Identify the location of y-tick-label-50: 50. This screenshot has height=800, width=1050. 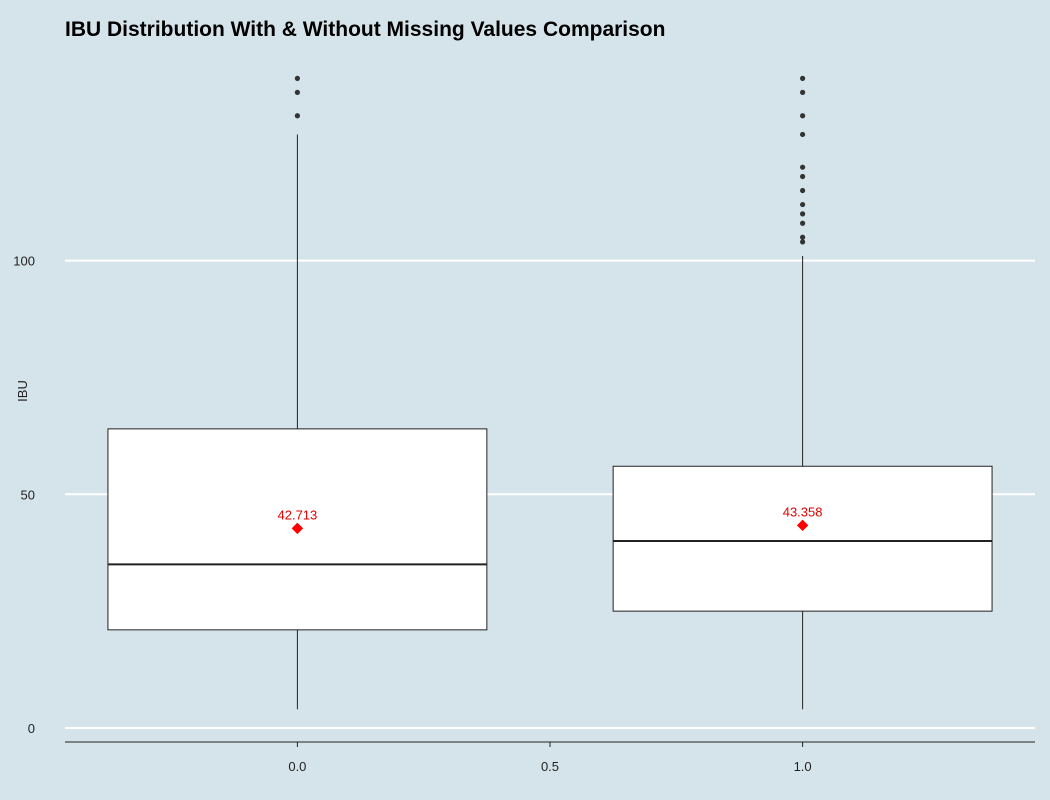
(28, 494).